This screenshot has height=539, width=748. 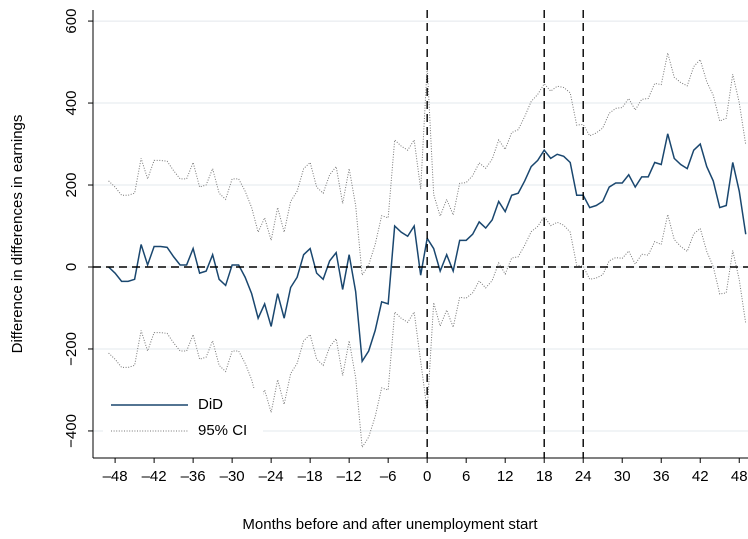 What do you see at coordinates (622, 476) in the screenshot?
I see `x-tick-label: 30` at bounding box center [622, 476].